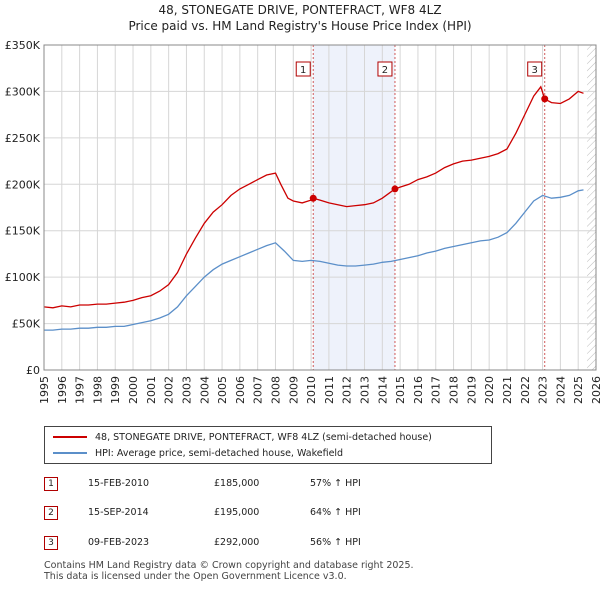 This screenshot has height=590, width=600. I want to click on sale-hpi-diff: 56% ↑ HPI, so click(335, 542).